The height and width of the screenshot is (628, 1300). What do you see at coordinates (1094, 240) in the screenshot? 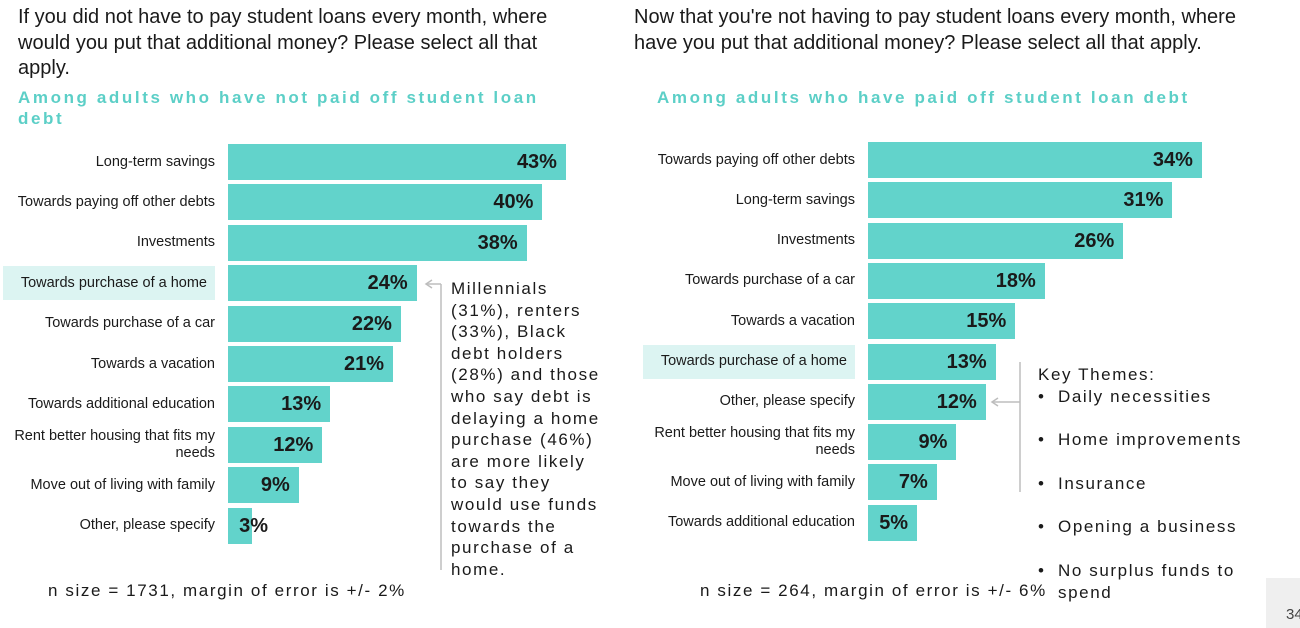
I see `value-label: 26%` at bounding box center [1094, 240].